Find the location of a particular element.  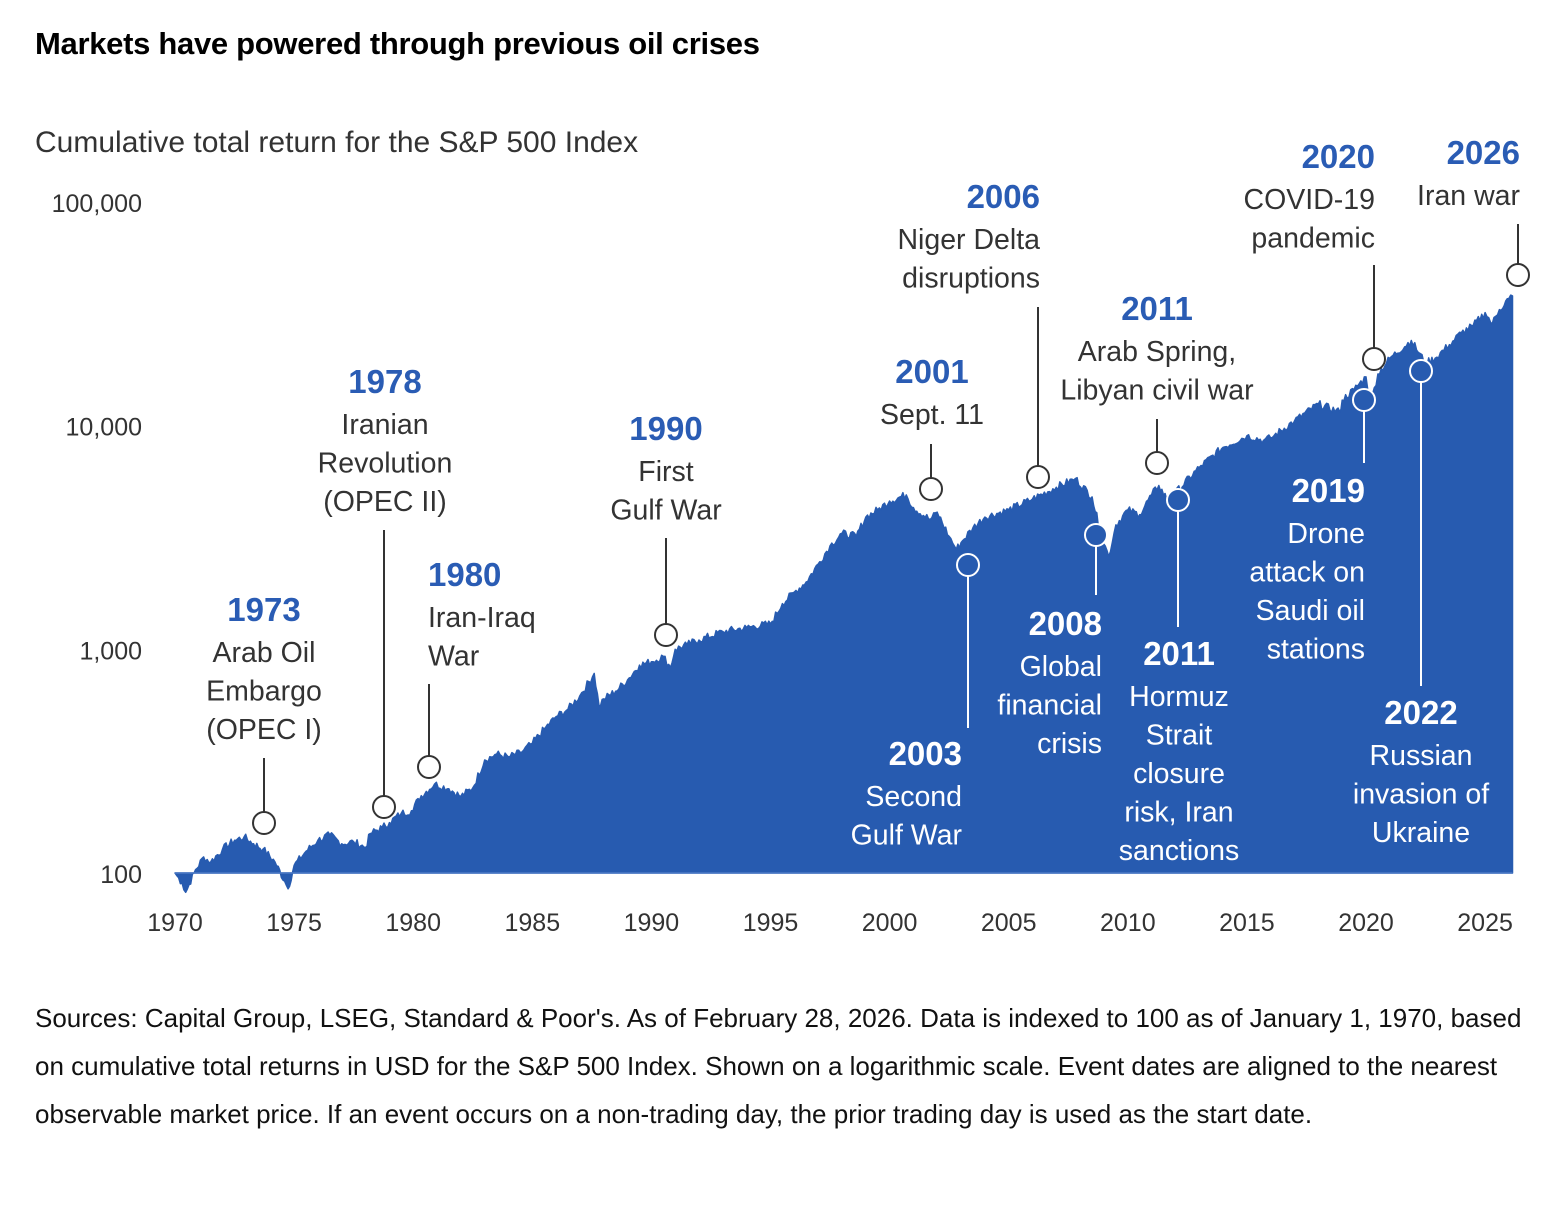

annotation-year: 2020 is located at coordinates (1338, 156).